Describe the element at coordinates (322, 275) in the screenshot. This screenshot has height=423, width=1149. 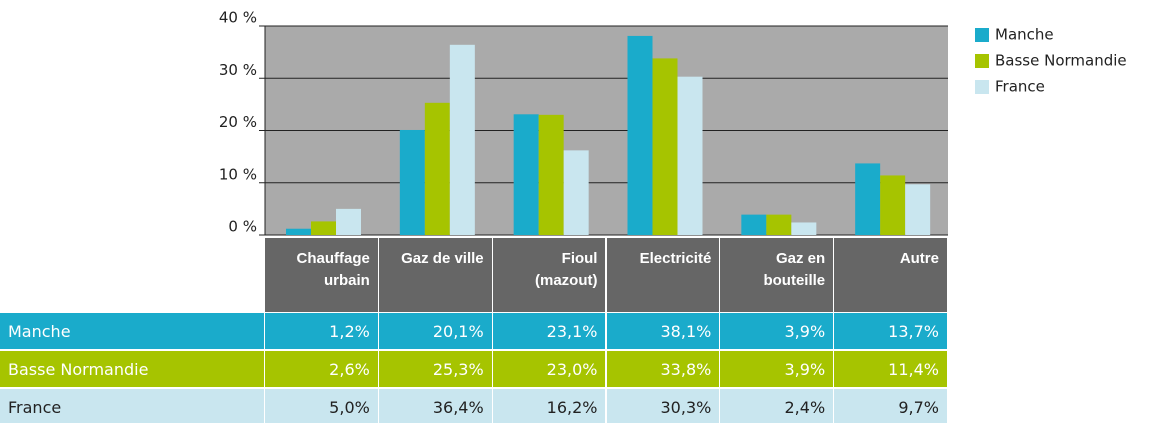
I see `table-header: Chauffage urbain` at that location.